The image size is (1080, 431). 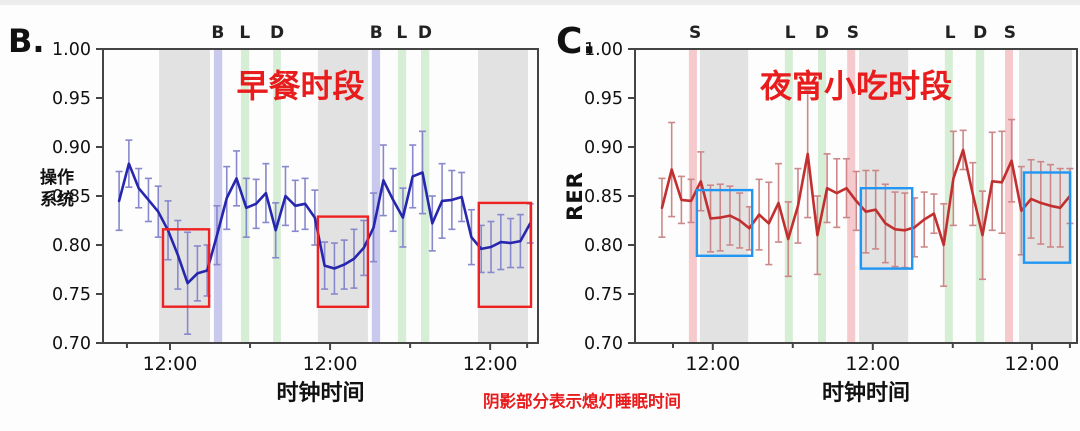 I want to click on y-axis-label: 系统, so click(x=57, y=199).